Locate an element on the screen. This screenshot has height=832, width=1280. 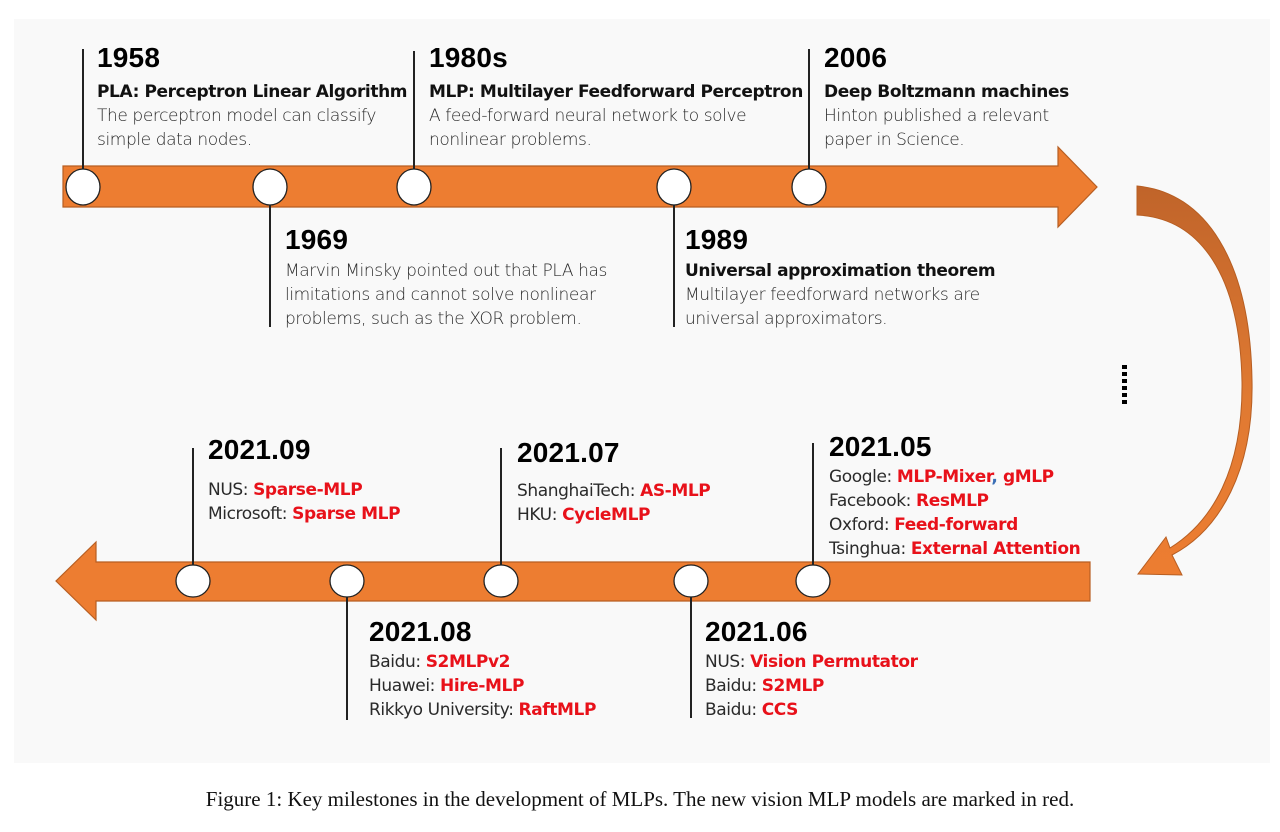
model-name: Vision Permutator is located at coordinates (834, 662).